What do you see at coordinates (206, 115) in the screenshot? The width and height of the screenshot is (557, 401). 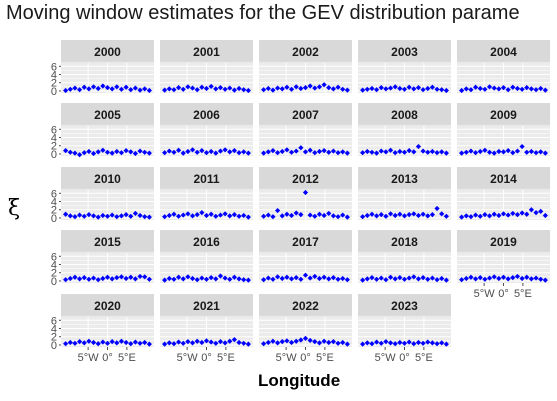 I see `facet-strip-label: 2006` at bounding box center [206, 115].